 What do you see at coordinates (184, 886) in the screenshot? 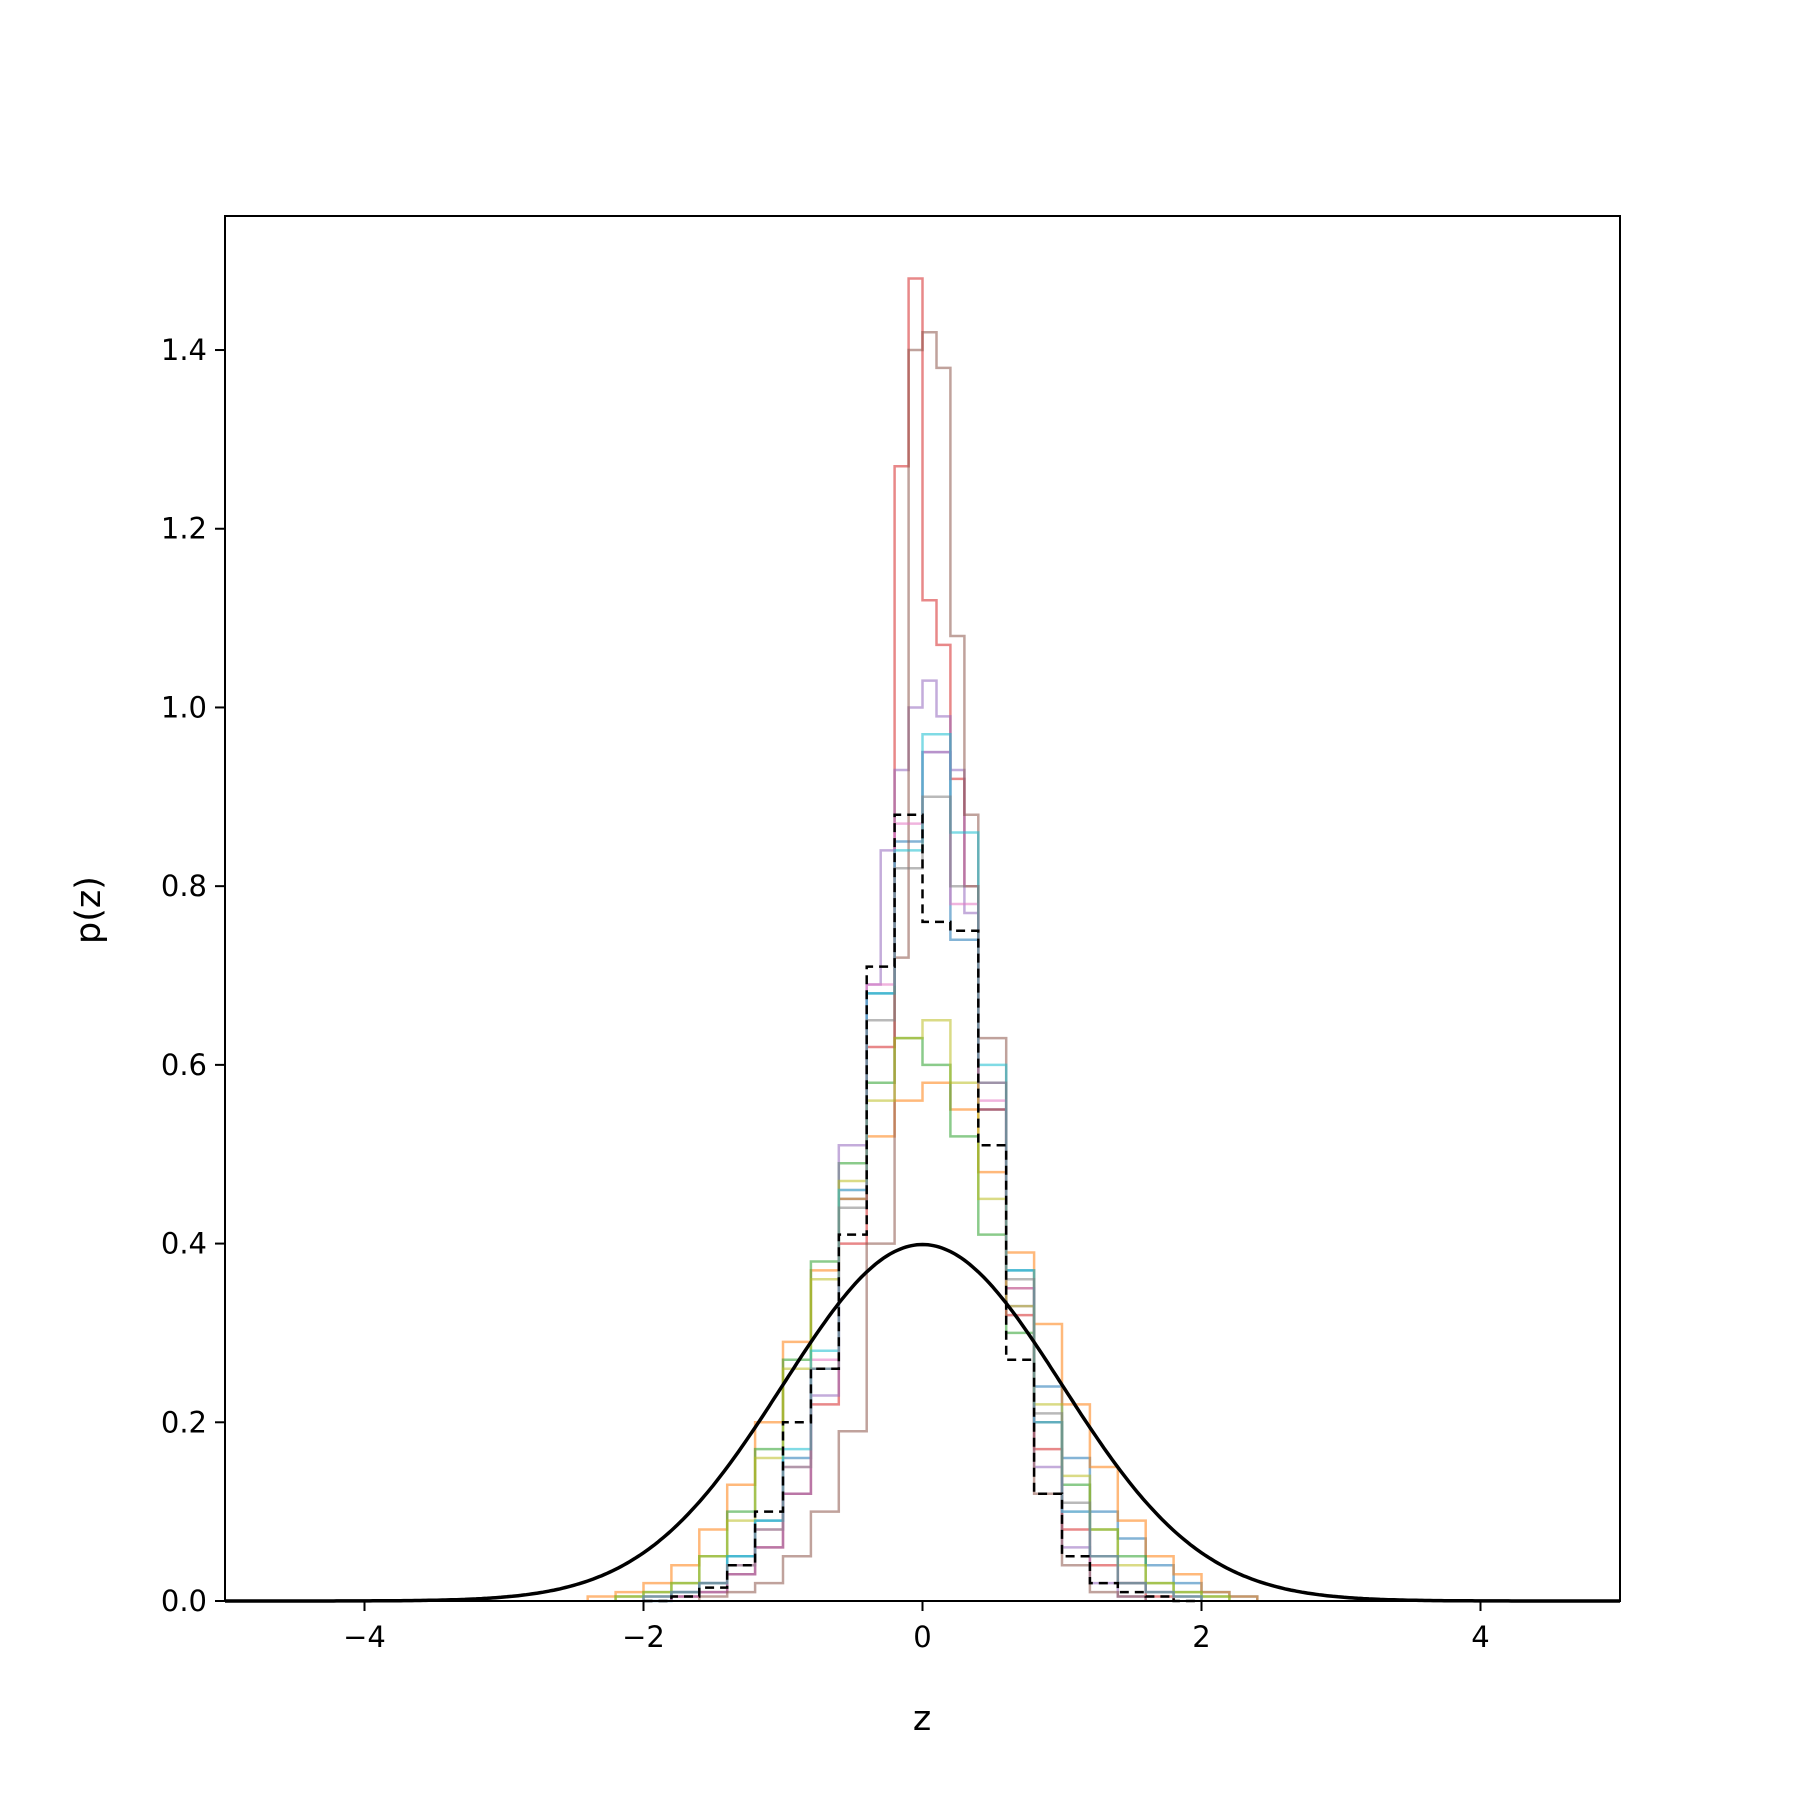
I see `y-tick-label: 0.8` at bounding box center [184, 886].